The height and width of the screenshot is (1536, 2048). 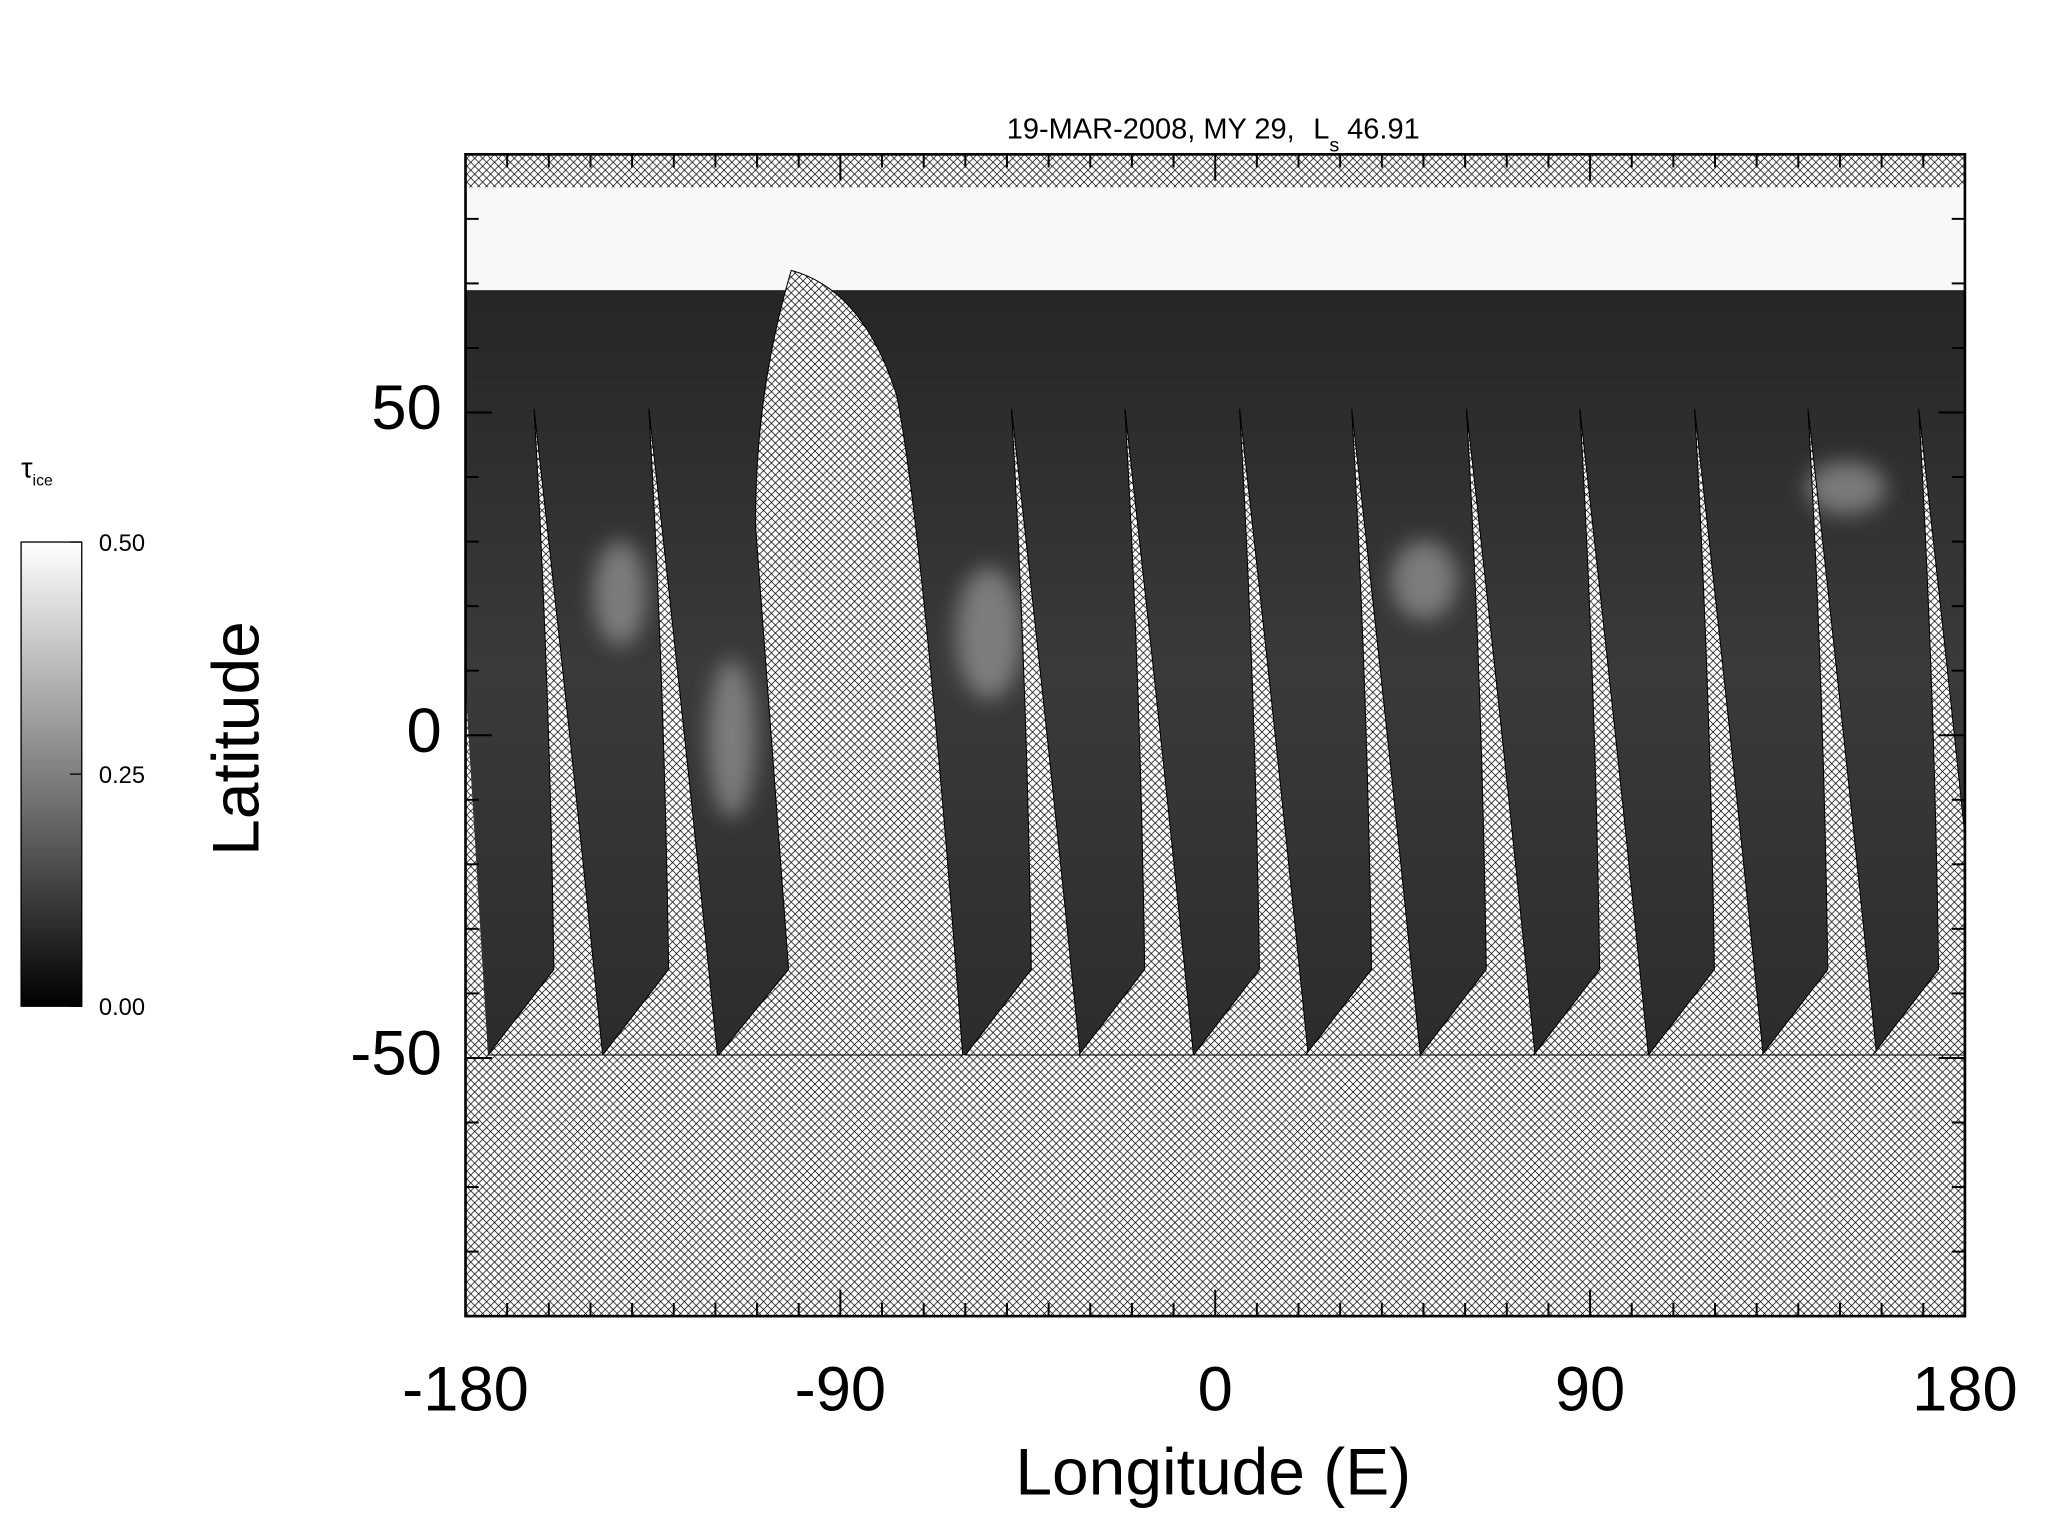 What do you see at coordinates (122, 776) in the screenshot?
I see `colorbar-tick-label: 0.25` at bounding box center [122, 776].